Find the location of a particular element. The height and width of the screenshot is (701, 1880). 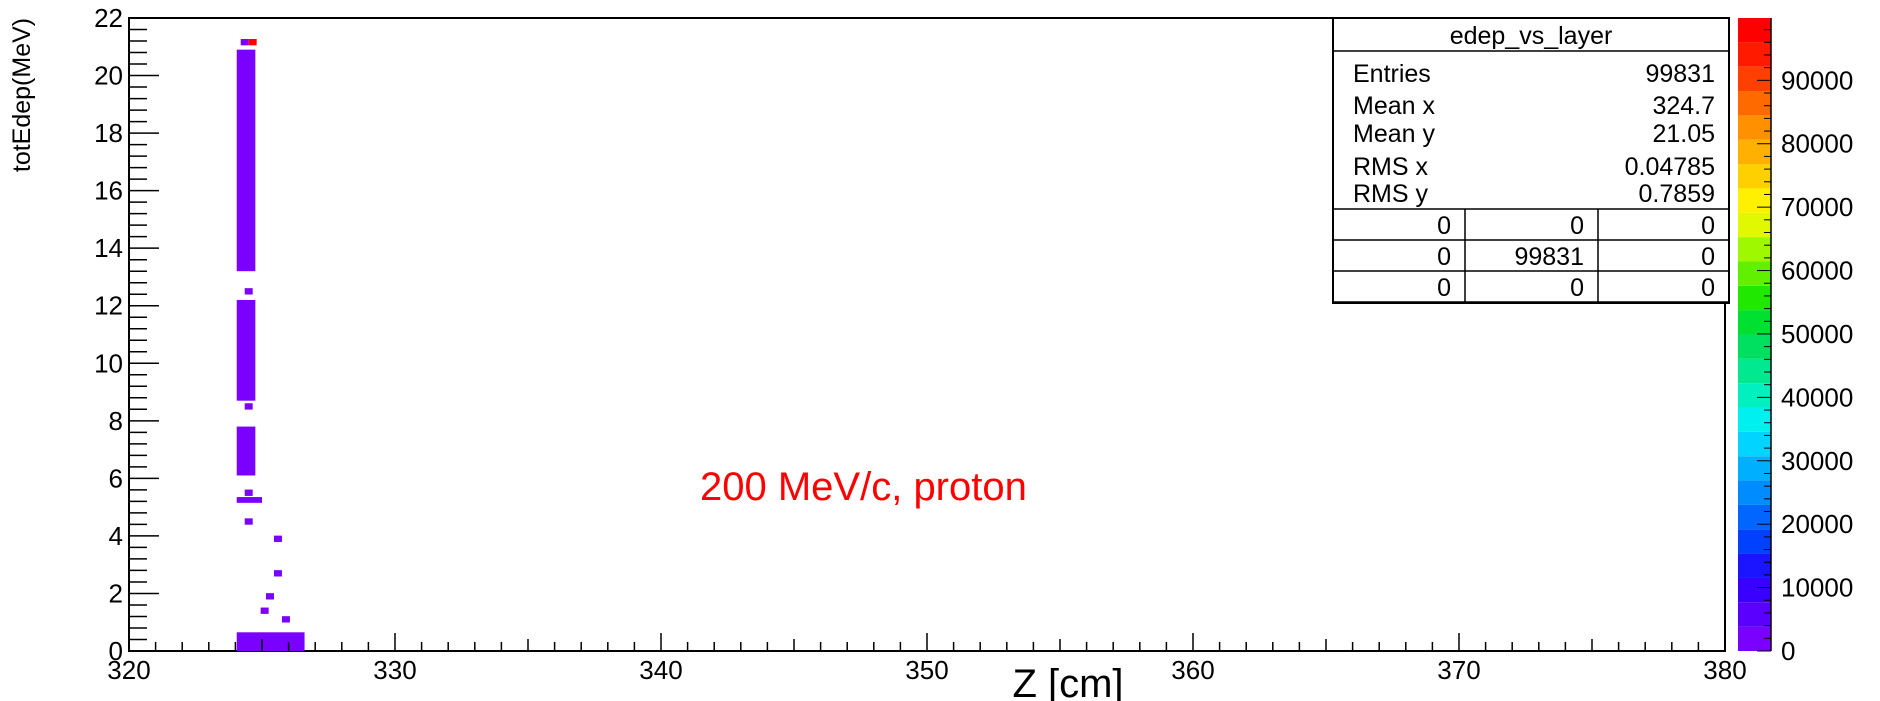

y-tick-label: 10 is located at coordinates (108, 363).